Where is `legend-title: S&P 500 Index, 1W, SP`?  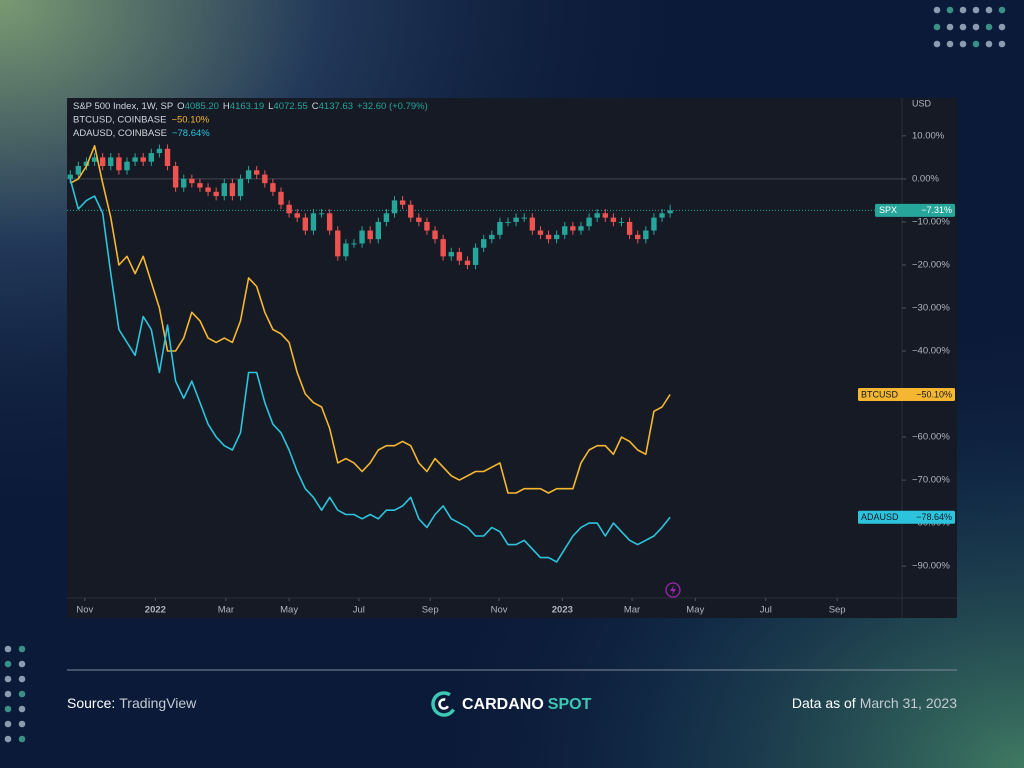 legend-title: S&P 500 Index, 1W, SP is located at coordinates (123, 106).